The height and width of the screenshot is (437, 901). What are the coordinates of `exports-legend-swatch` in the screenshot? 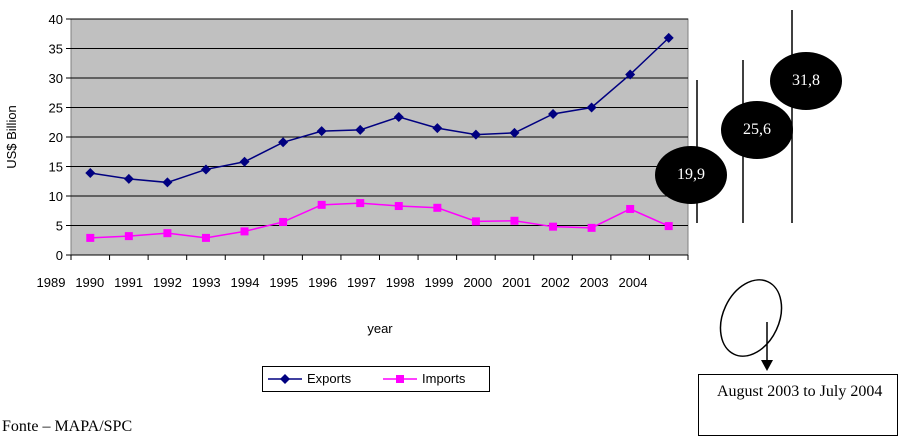 It's located at (285, 379).